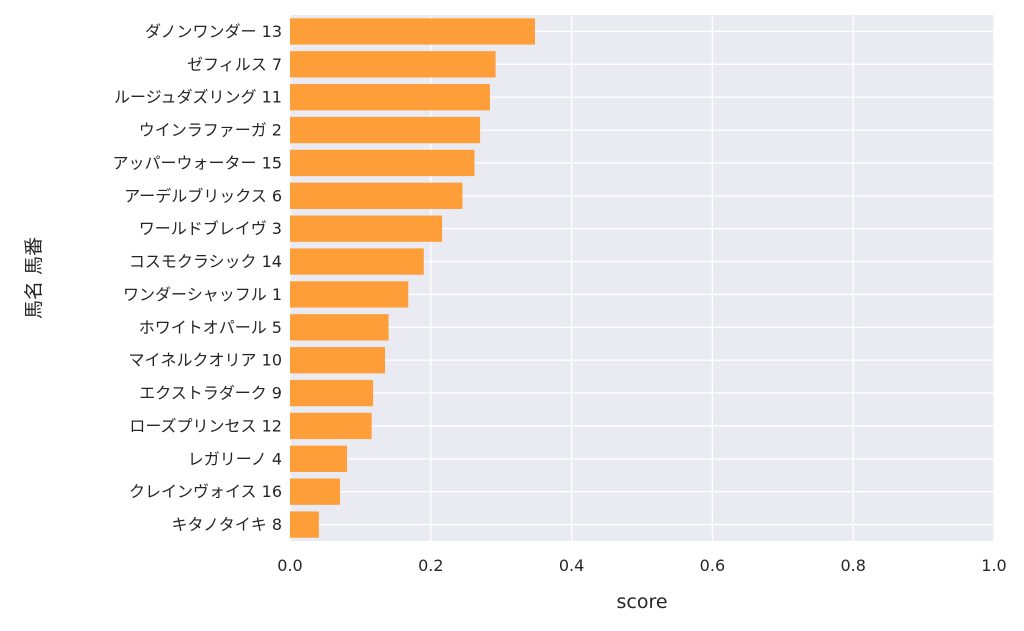  I want to click on y-tick-label: ルージュダズリング 11, so click(198, 97).